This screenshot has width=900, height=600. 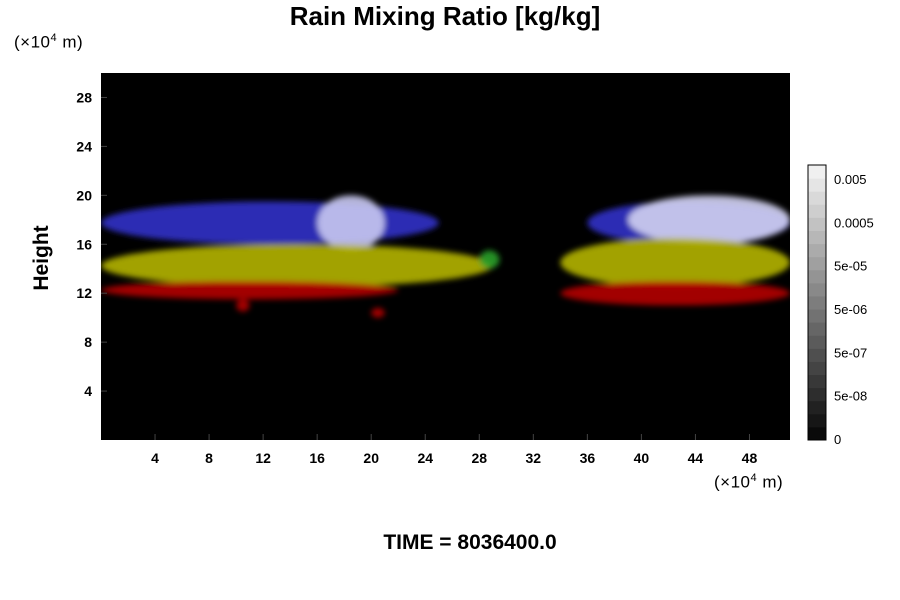 I want to click on y-tick-label: 28, so click(x=84, y=97).